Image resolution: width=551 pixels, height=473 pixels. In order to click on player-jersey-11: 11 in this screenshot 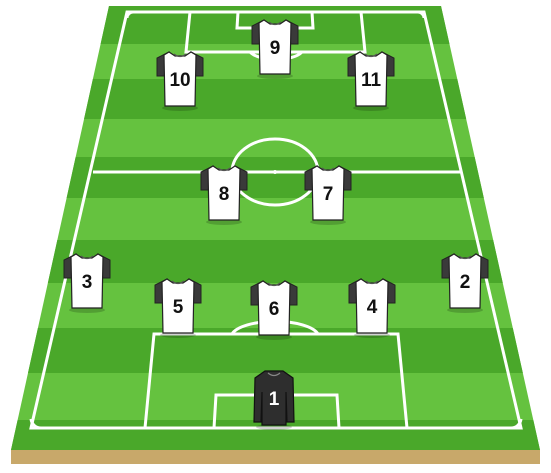, I will do `click(371, 81)`.